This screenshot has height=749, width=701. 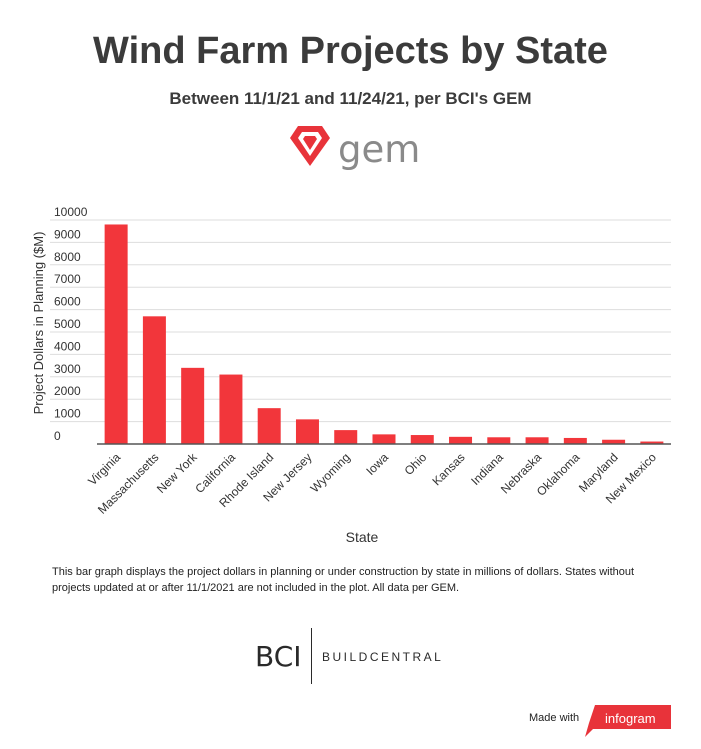 I want to click on y-tick-label: 10000, so click(x=71, y=212).